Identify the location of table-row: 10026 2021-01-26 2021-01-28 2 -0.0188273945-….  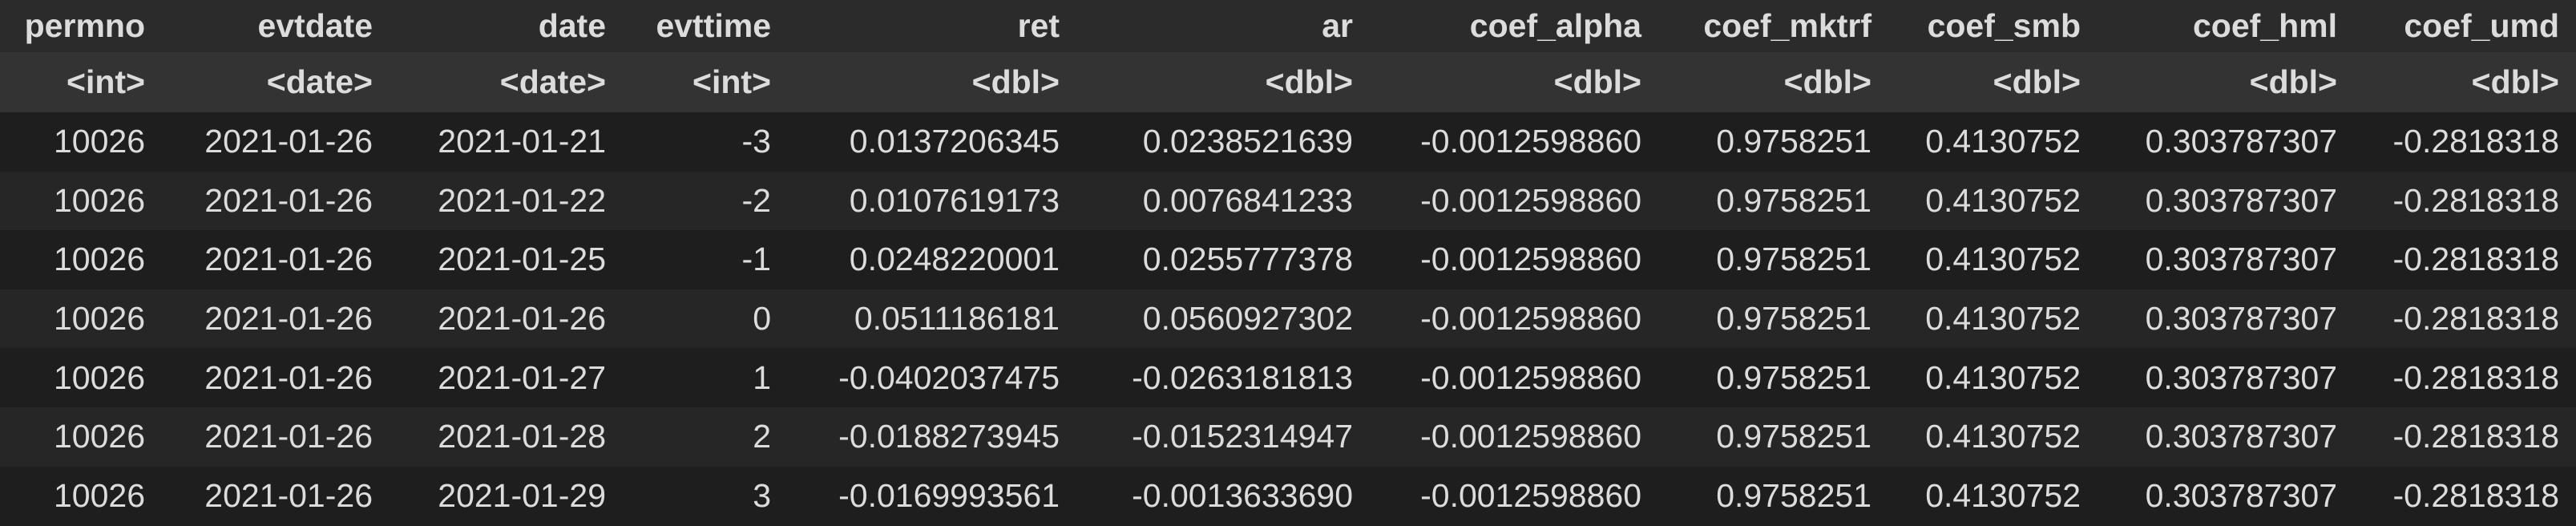
(1288, 437).